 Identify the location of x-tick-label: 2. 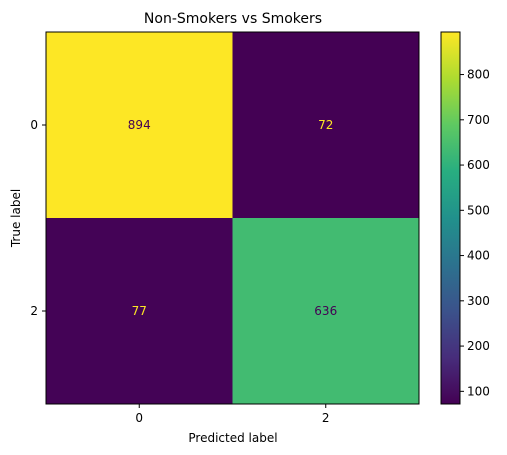
(326, 418).